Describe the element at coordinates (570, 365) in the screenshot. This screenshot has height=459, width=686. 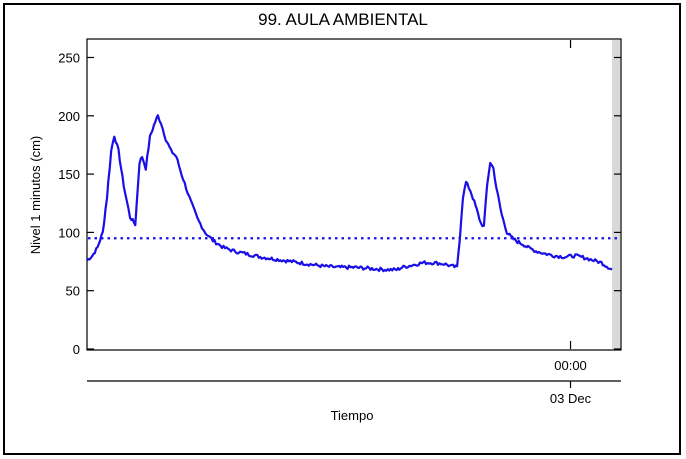
I see `x-tick-label-time: 00:00` at that location.